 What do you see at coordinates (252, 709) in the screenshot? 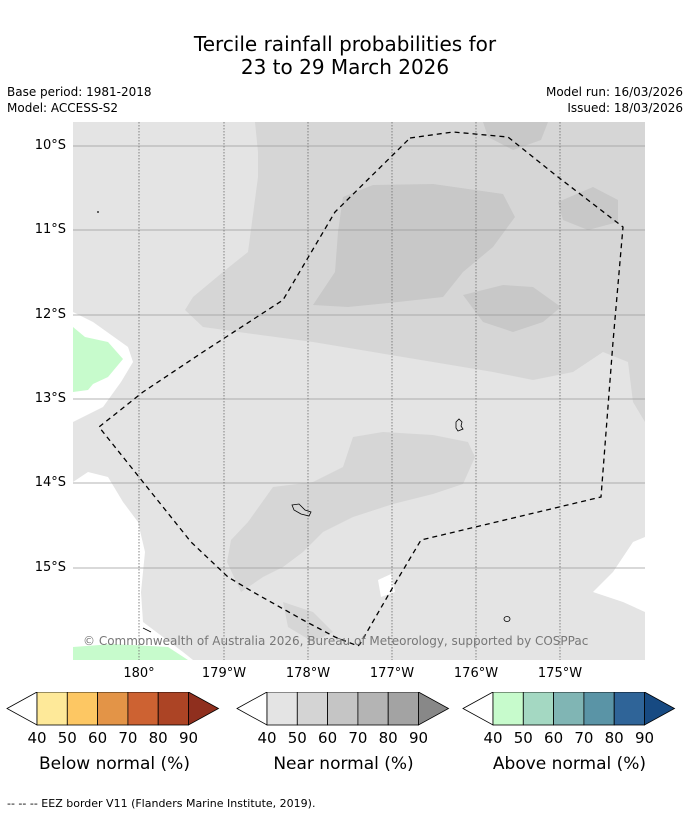
I see `near-colorbar-min-arrow` at bounding box center [252, 709].